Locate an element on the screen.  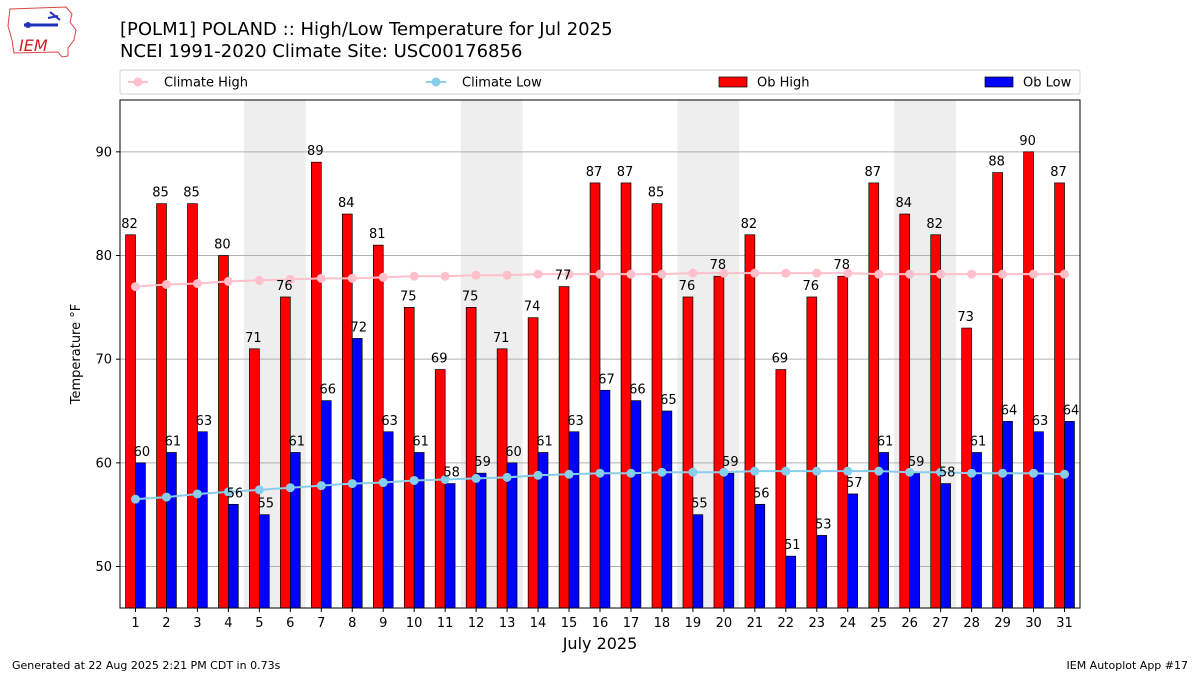
legend-box is located at coordinates (600, 82).